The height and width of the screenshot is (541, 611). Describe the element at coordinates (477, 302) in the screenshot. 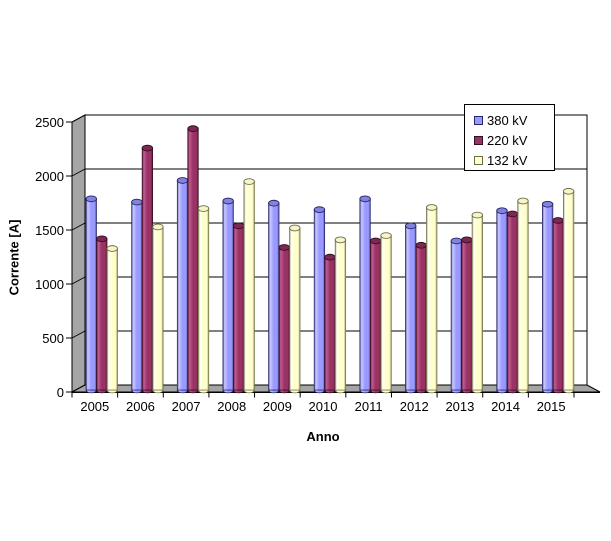

I see `bar-2013-132kV` at that location.